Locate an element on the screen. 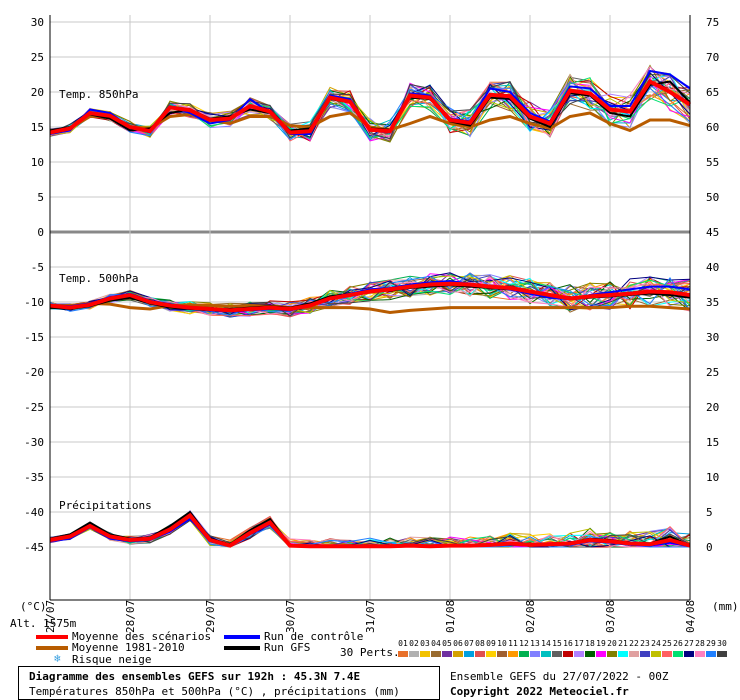 The image size is (740, 700). y-tick-left: -5 is located at coordinates (37, 267).